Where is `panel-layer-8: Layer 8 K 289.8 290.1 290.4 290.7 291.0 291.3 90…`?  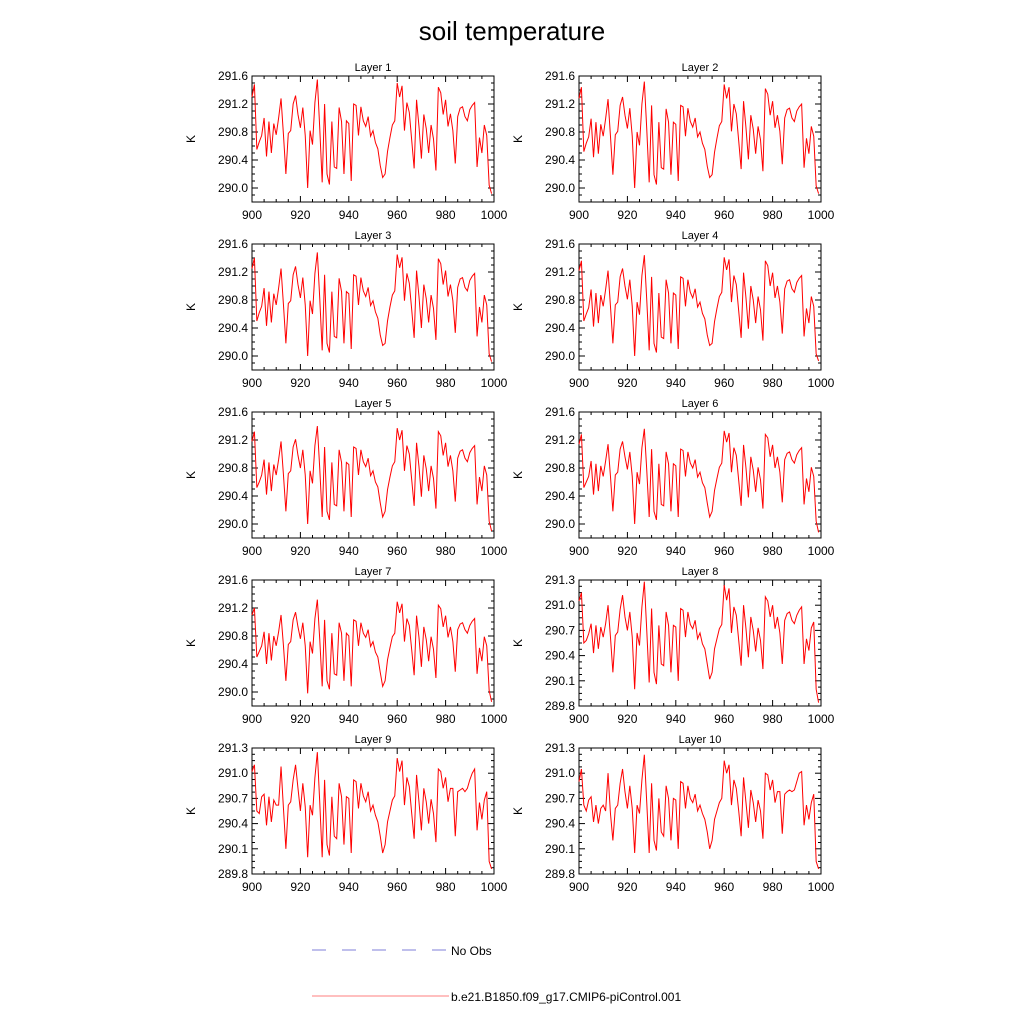
panel-layer-8: Layer 8 K 289.8 290.1 290.4 290.7 291.0 291.3 90… is located at coordinates (673, 646).